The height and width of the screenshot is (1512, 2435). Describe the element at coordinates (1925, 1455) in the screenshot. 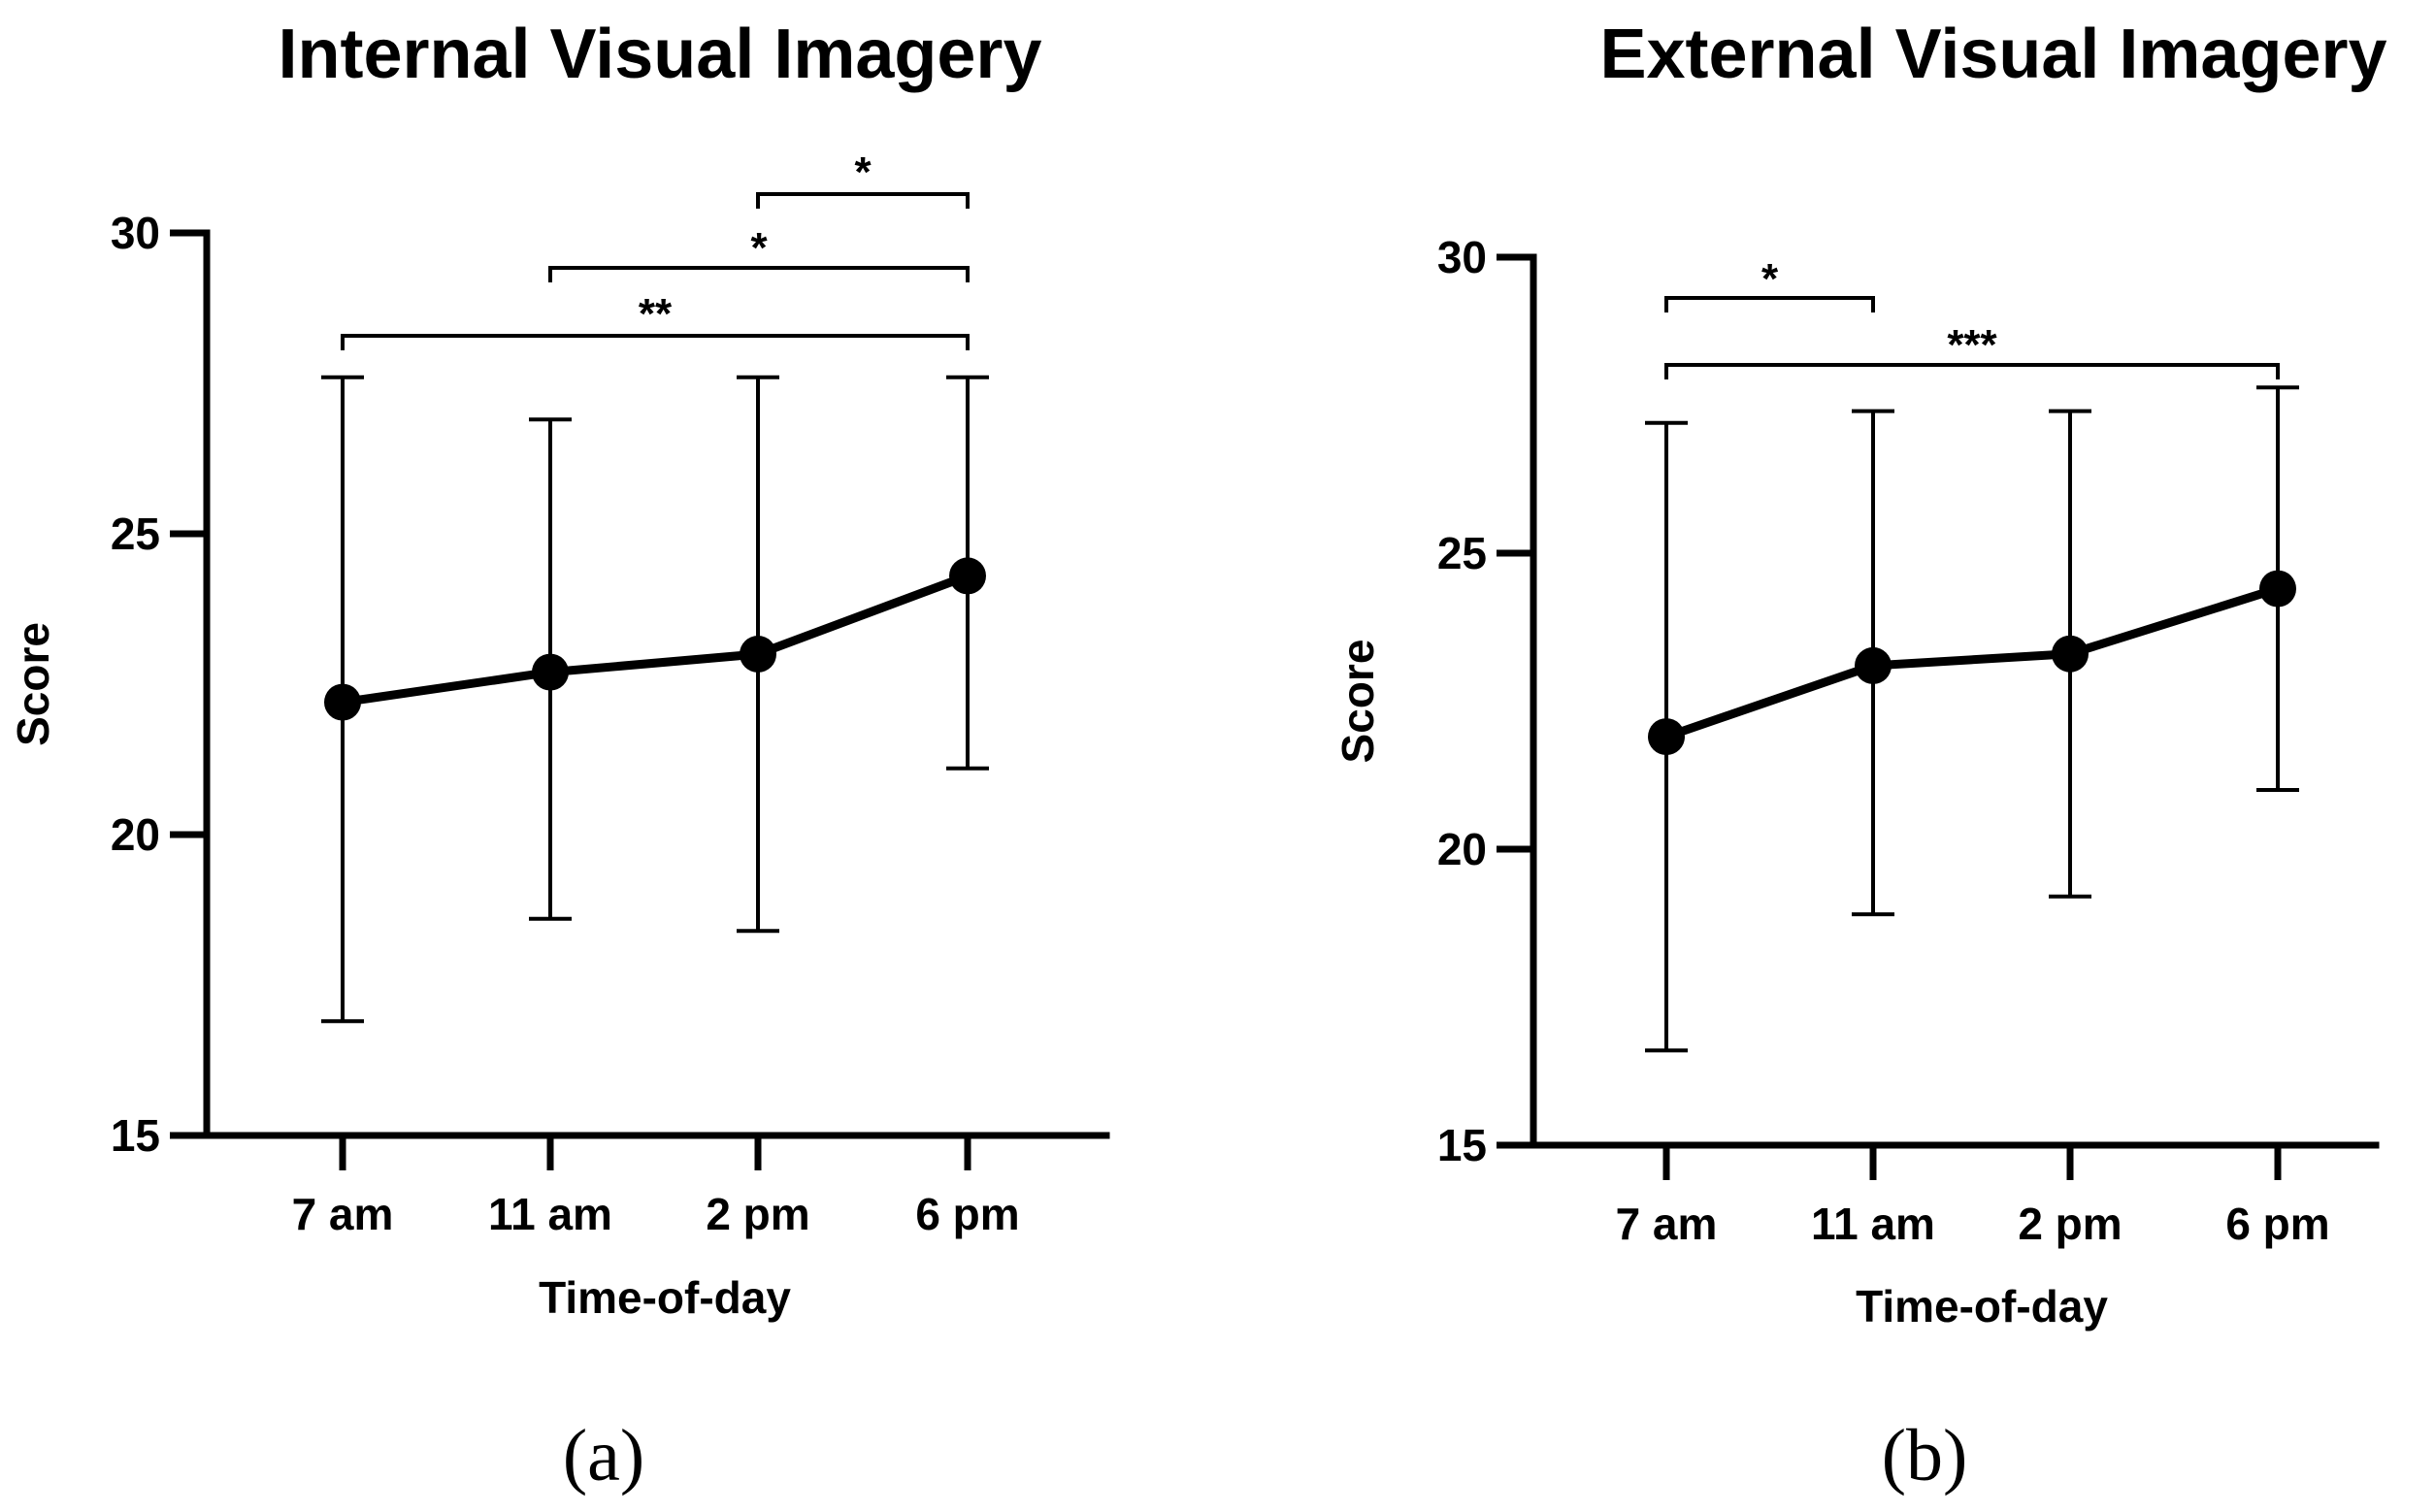

I see `panel-label: (b)` at that location.